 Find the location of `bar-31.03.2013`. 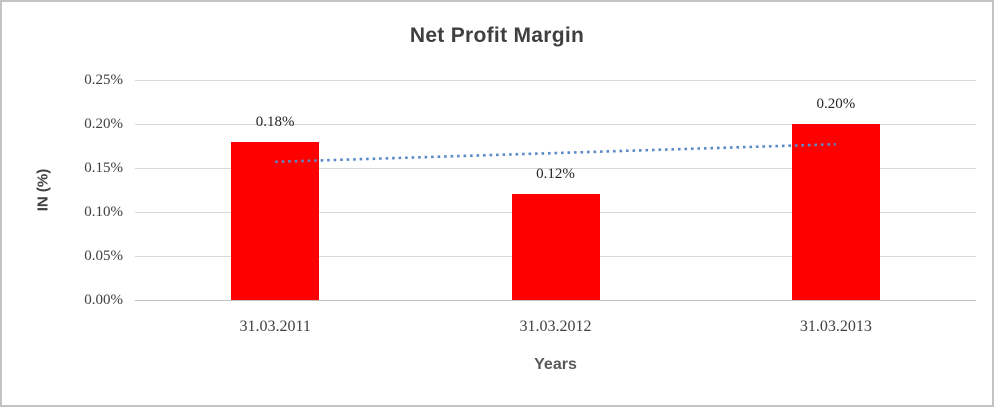

bar-31.03.2013 is located at coordinates (835, 212).